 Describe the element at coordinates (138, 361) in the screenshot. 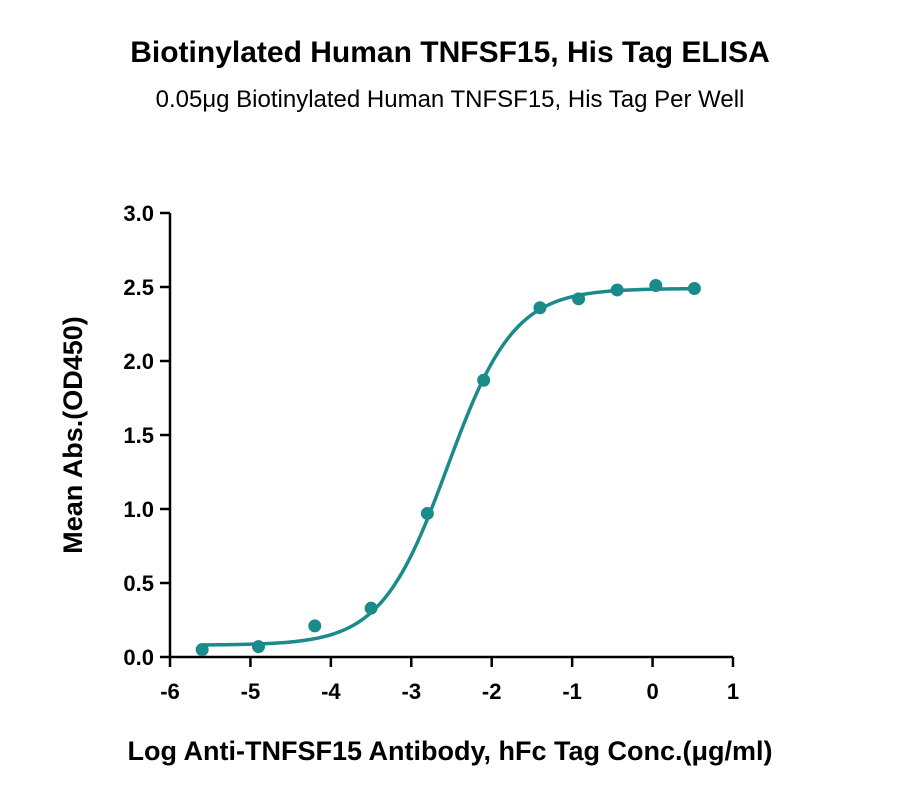

I see `y-tick-label: 2.0` at that location.